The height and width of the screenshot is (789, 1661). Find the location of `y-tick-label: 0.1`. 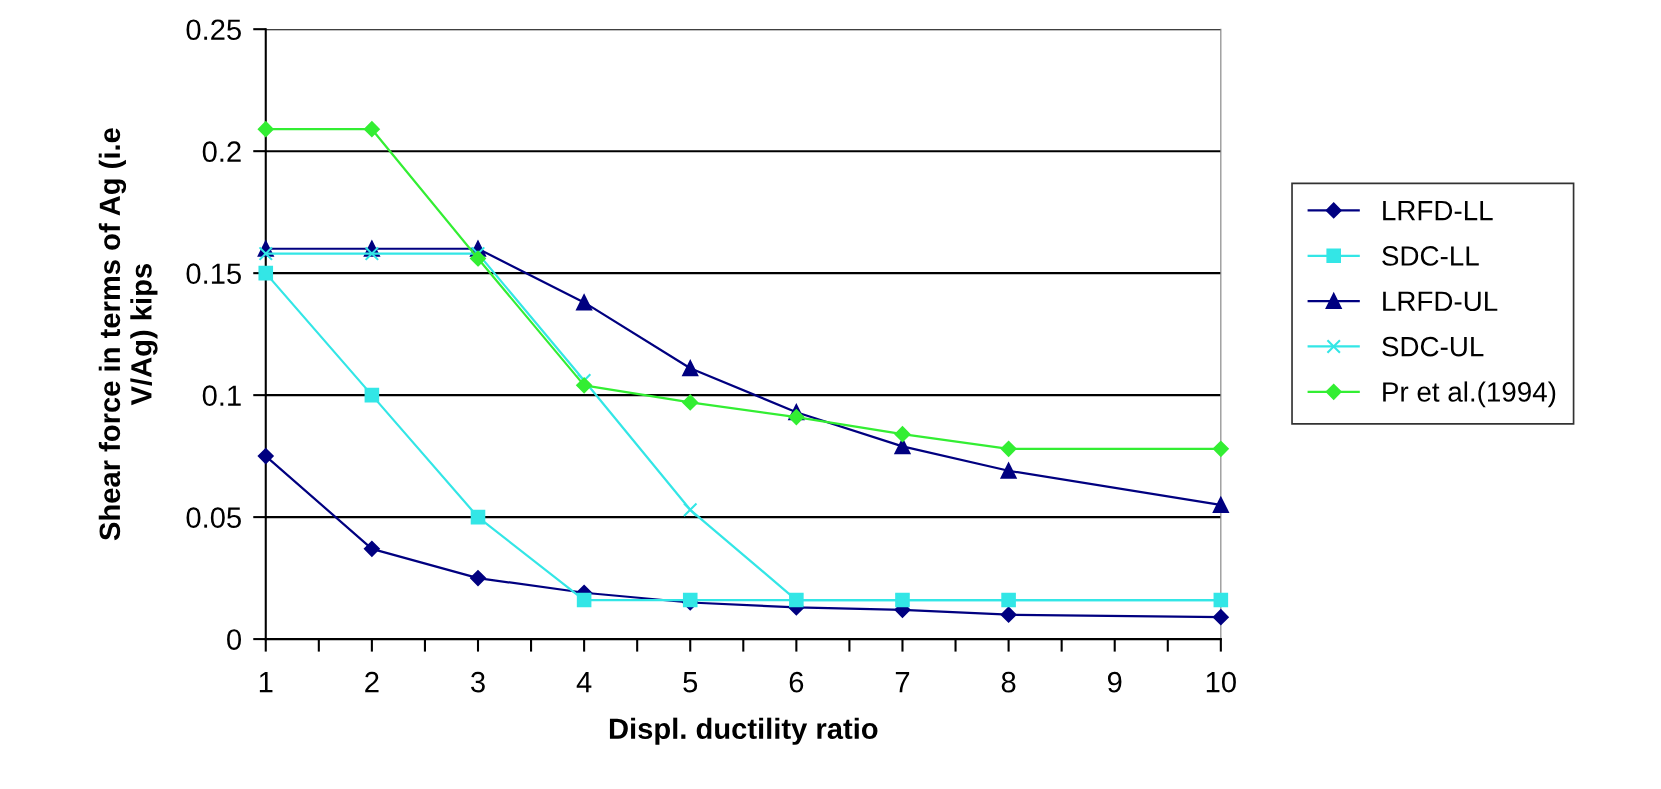

y-tick-label: 0.1 is located at coordinates (221, 395).